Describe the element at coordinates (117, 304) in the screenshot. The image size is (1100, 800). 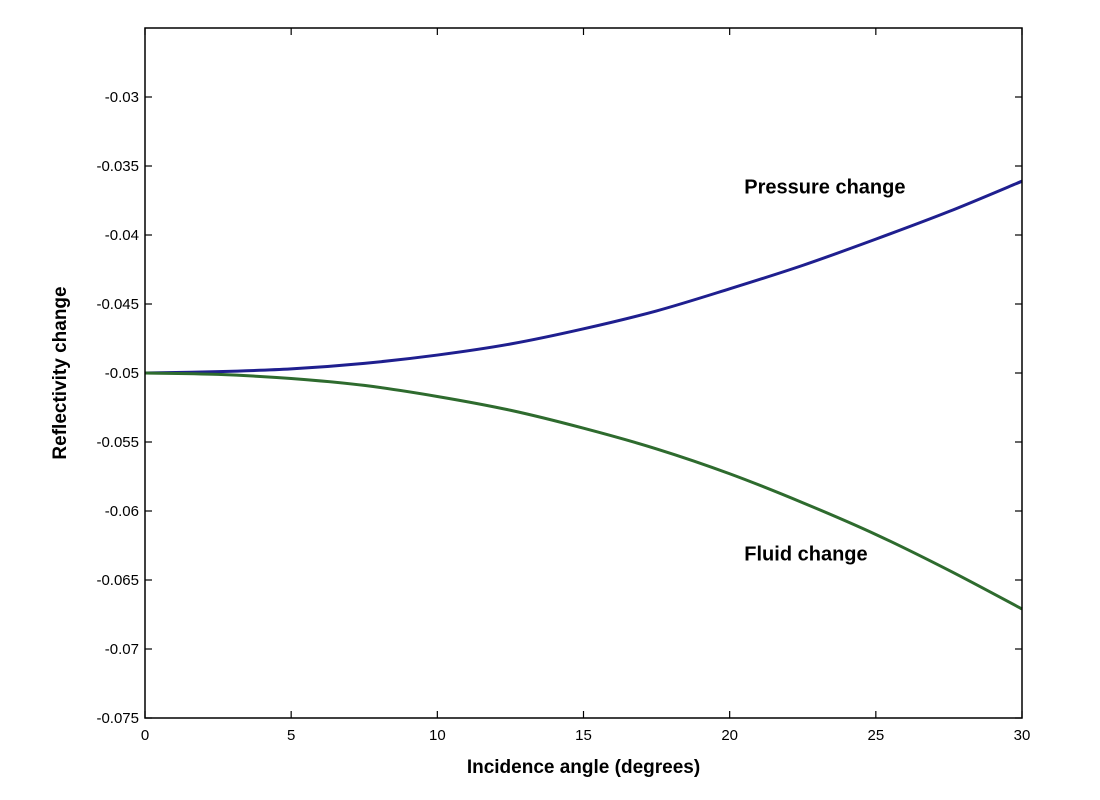
I see `y-tick-label: -0.045` at that location.